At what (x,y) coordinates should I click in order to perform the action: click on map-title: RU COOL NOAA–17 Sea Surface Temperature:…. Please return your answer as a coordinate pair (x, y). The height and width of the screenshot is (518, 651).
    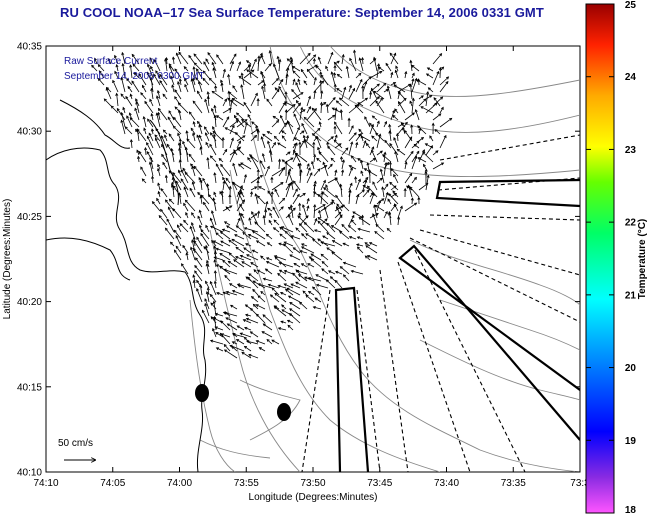
    Looking at the image, I should click on (302, 12).